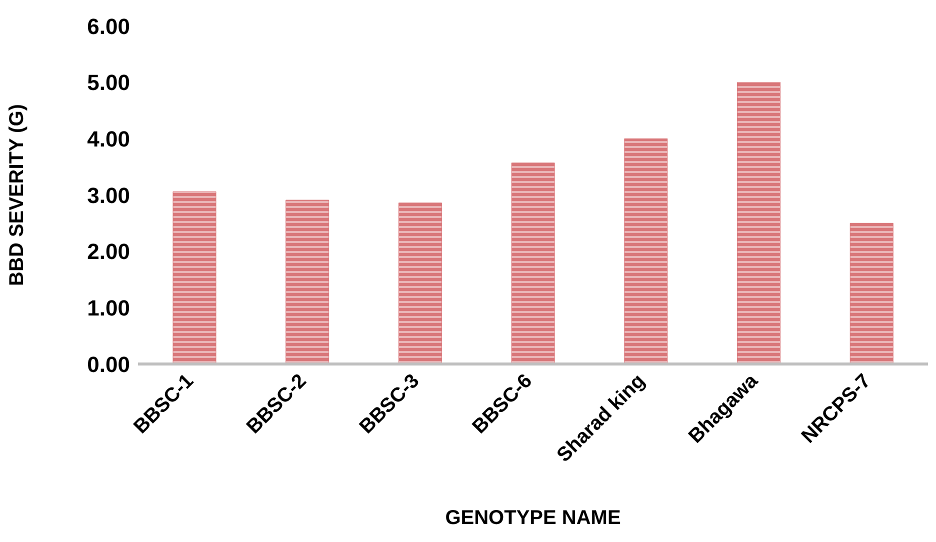 Image resolution: width=936 pixels, height=542 pixels. Describe the element at coordinates (108, 307) in the screenshot. I see `y-tick-label: 1.00` at that location.